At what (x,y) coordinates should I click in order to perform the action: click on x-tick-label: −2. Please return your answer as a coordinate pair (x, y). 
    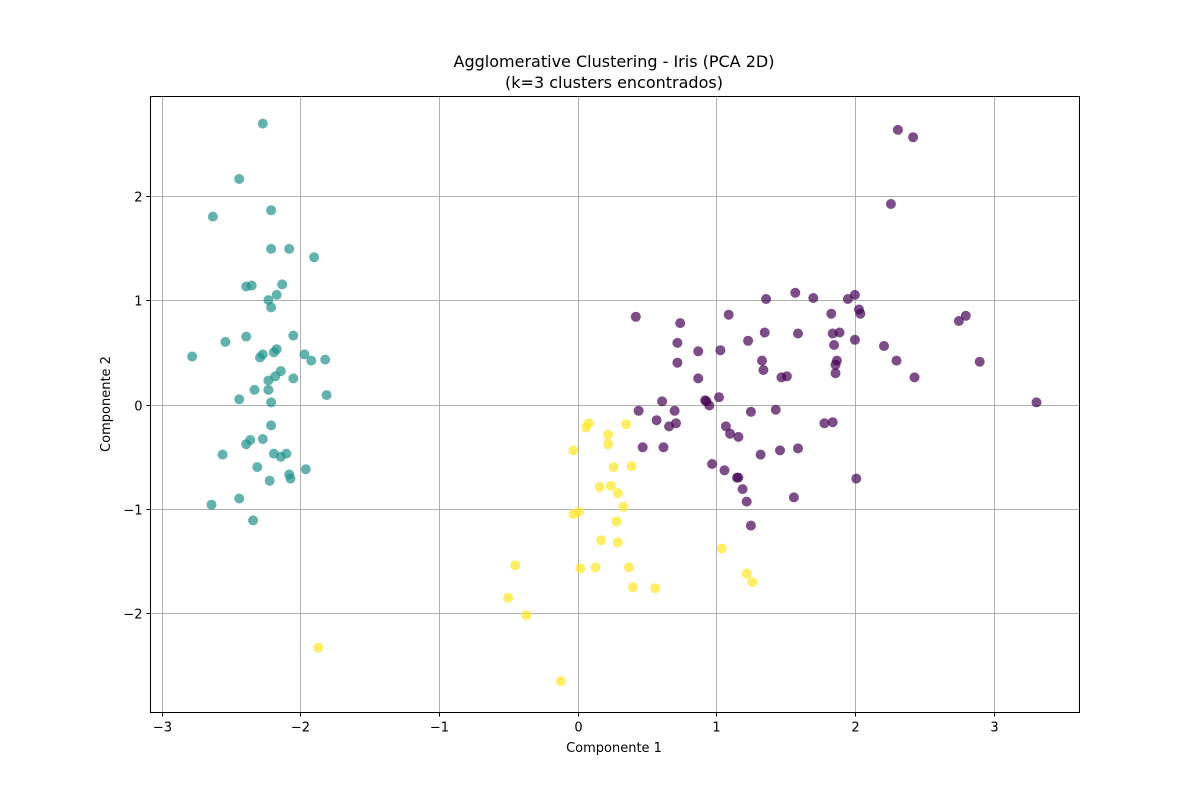
    Looking at the image, I should click on (300, 728).